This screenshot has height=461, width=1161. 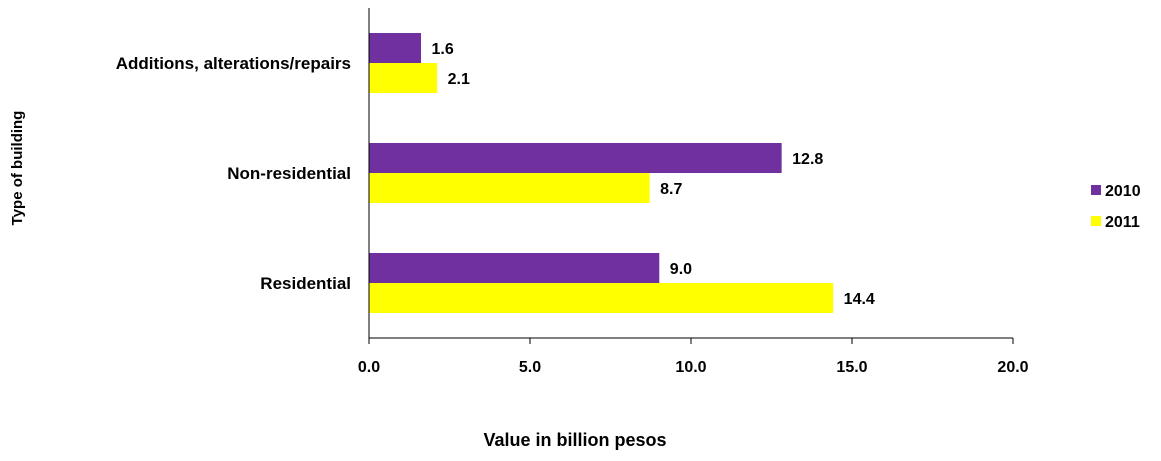 I want to click on legend: 2010 2011, so click(x=1116, y=207).